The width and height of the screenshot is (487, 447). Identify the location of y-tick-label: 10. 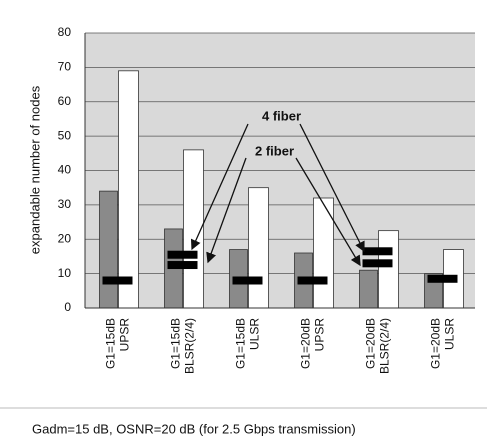
(65, 273).